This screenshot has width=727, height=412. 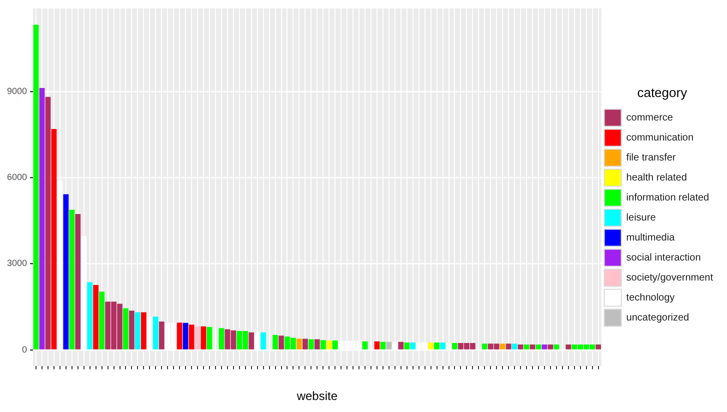 I want to click on legend-title: category, so click(x=662, y=92).